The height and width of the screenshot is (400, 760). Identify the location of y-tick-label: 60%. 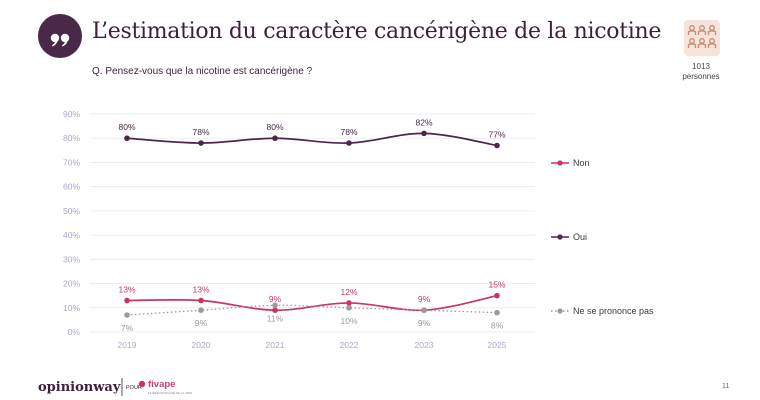
(71, 187).